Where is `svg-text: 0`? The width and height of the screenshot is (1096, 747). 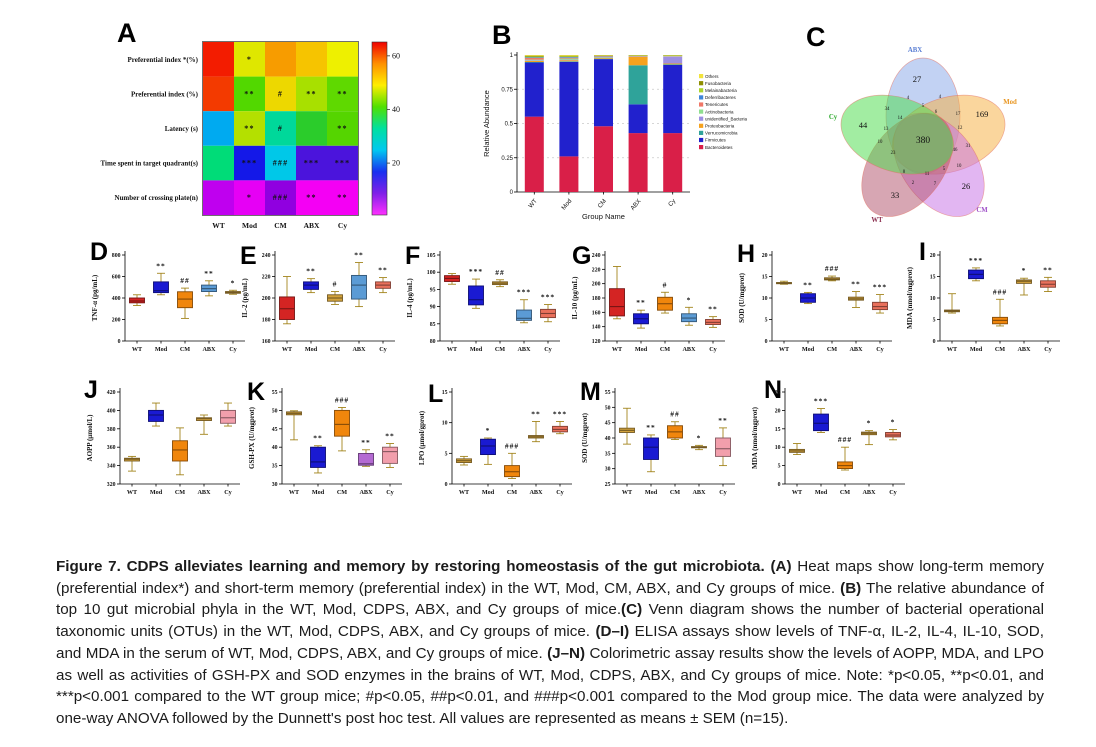 svg-text: 0 is located at coordinates (766, 342).